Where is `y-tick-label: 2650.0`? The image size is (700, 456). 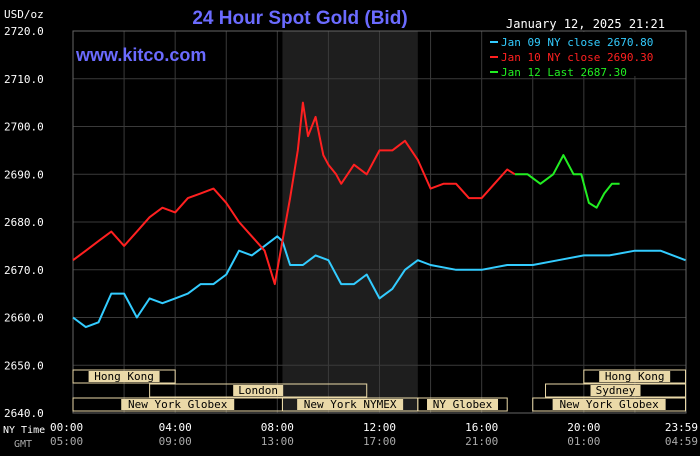 y-tick-label: 2650.0 is located at coordinates (24, 365).